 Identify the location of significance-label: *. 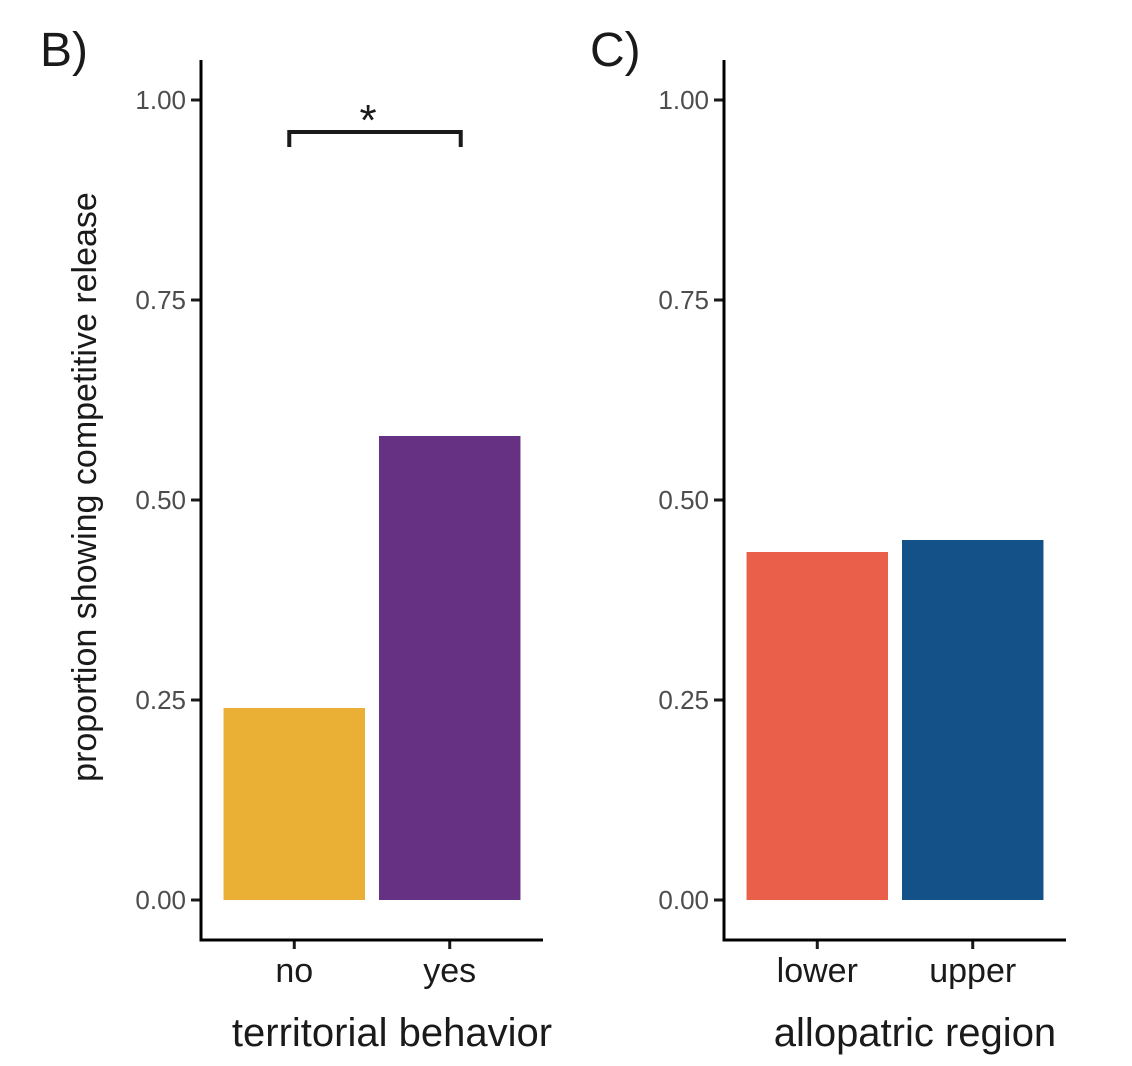
(367, 120).